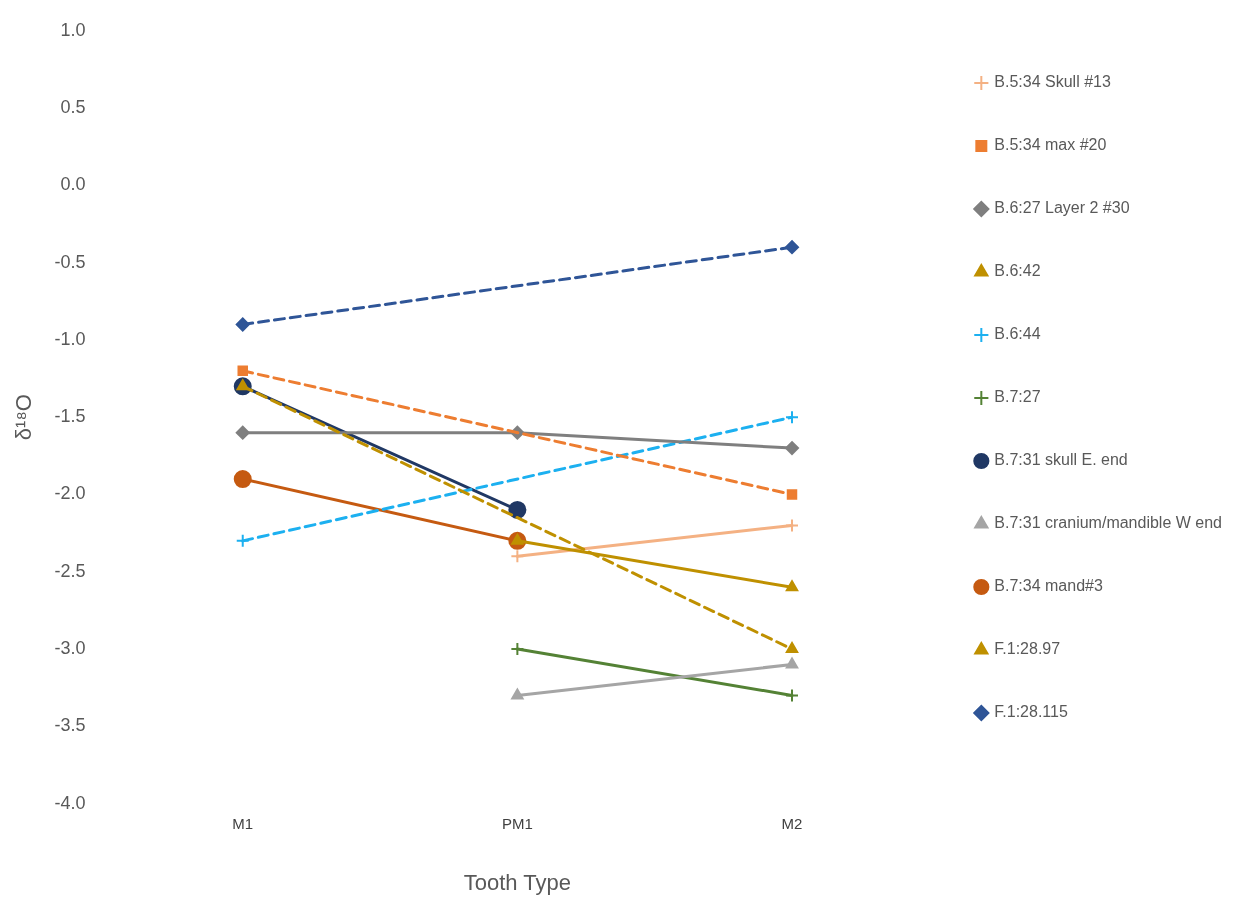 This screenshot has height=909, width=1250. Describe the element at coordinates (70, 261) in the screenshot. I see `y-tick-label: -0.5` at that location.